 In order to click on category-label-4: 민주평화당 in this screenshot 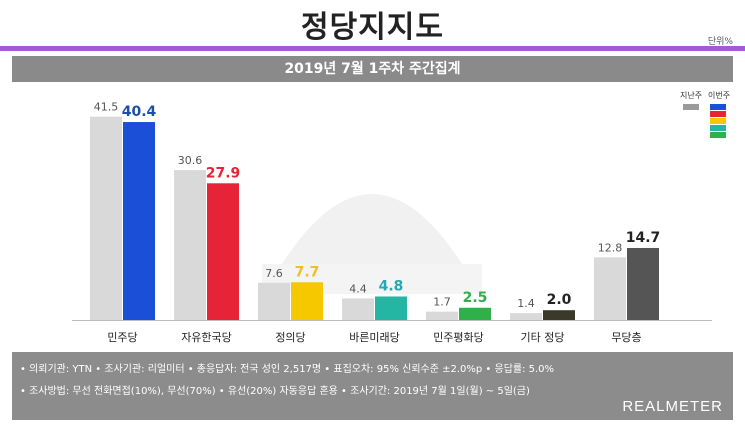, I will do `click(458, 337)`.